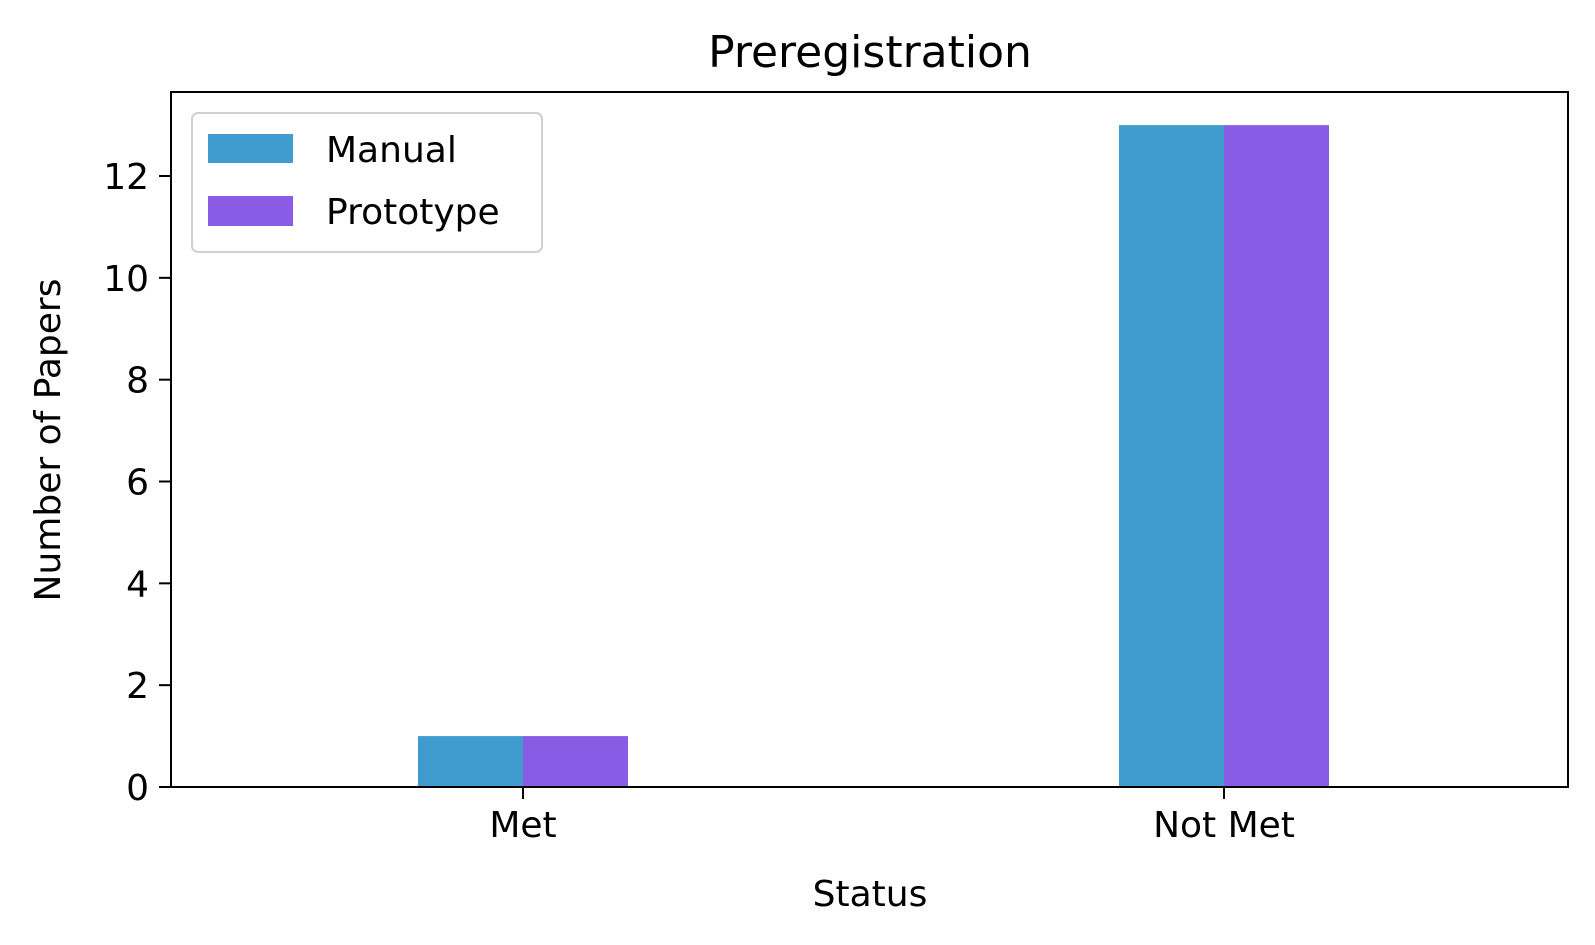 The width and height of the screenshot is (1595, 945). What do you see at coordinates (892, 816) in the screenshot?
I see `x-axis: Met Not Met` at bounding box center [892, 816].